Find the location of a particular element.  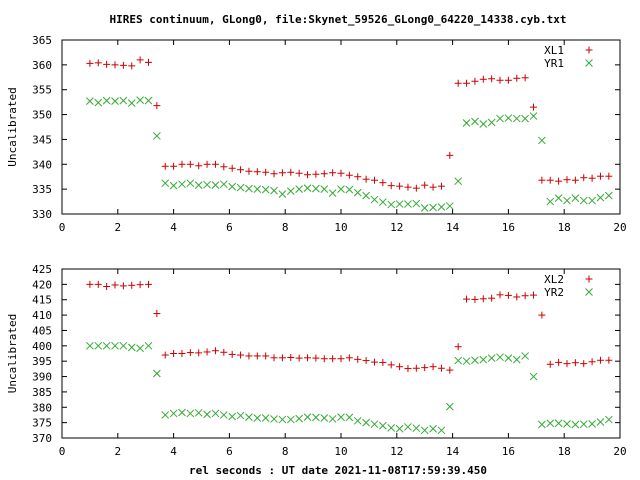

top-y-tick-label: 365 is located at coordinates (42, 40).